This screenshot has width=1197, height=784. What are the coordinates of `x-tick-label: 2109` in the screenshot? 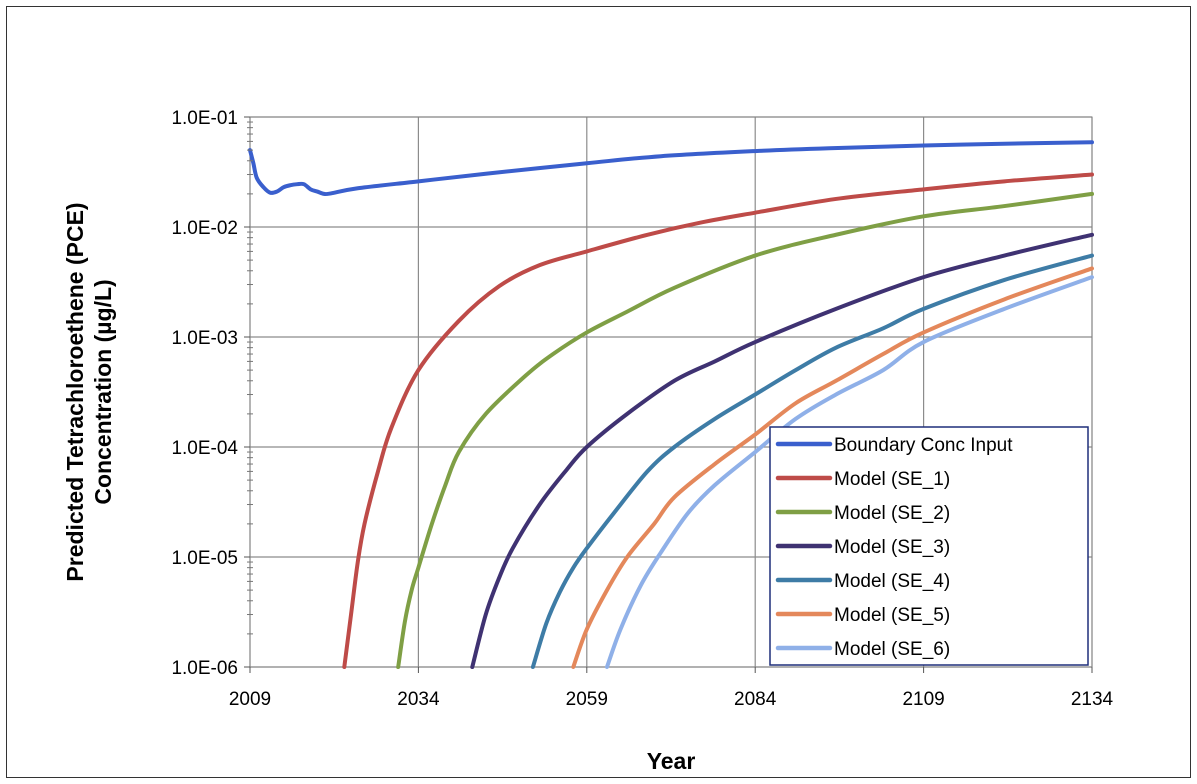 It's located at (923, 699).